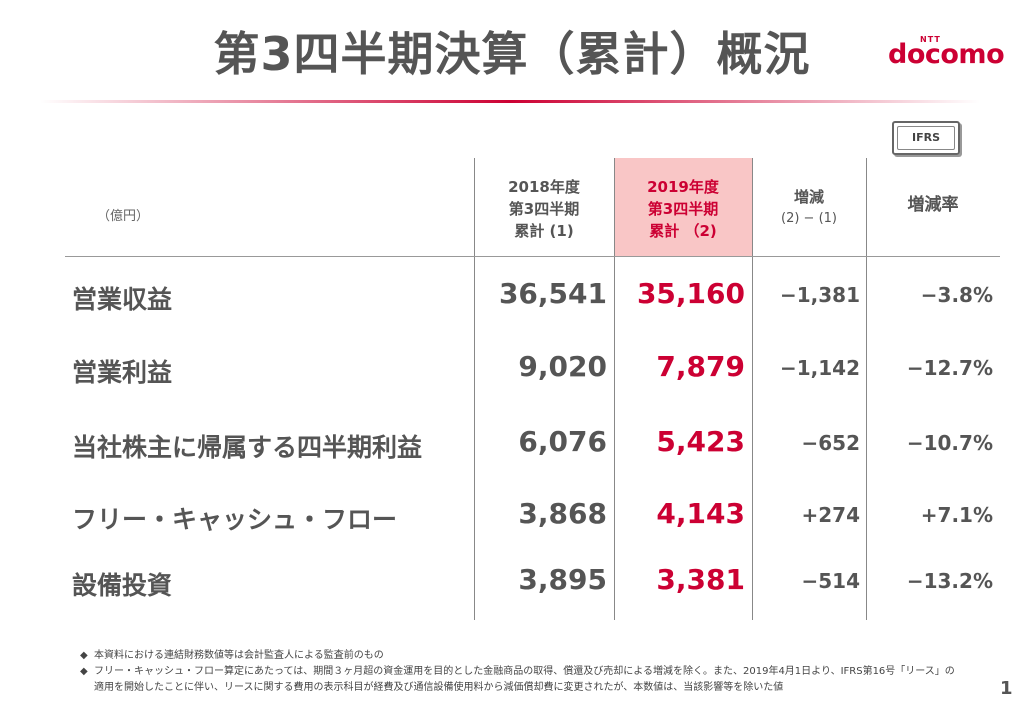 The width and height of the screenshot is (1024, 709). I want to click on header-2019-line1: 2019年度, so click(683, 187).